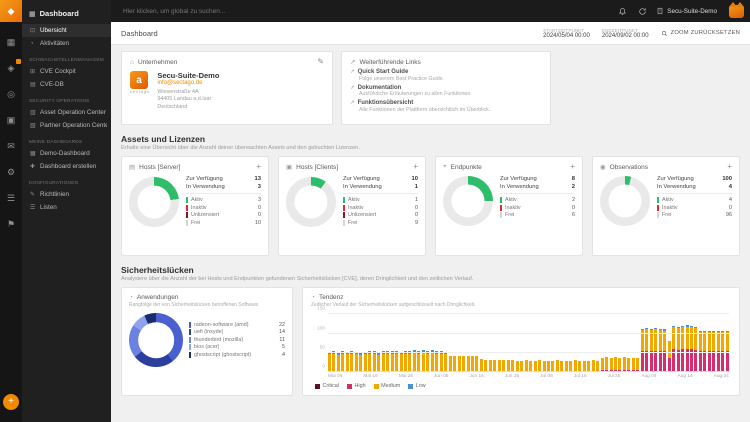 This screenshot has width=750, height=422. Describe the element at coordinates (163, 139) in the screenshot. I see `assets-section-title: Assets und Lizenzen` at that location.